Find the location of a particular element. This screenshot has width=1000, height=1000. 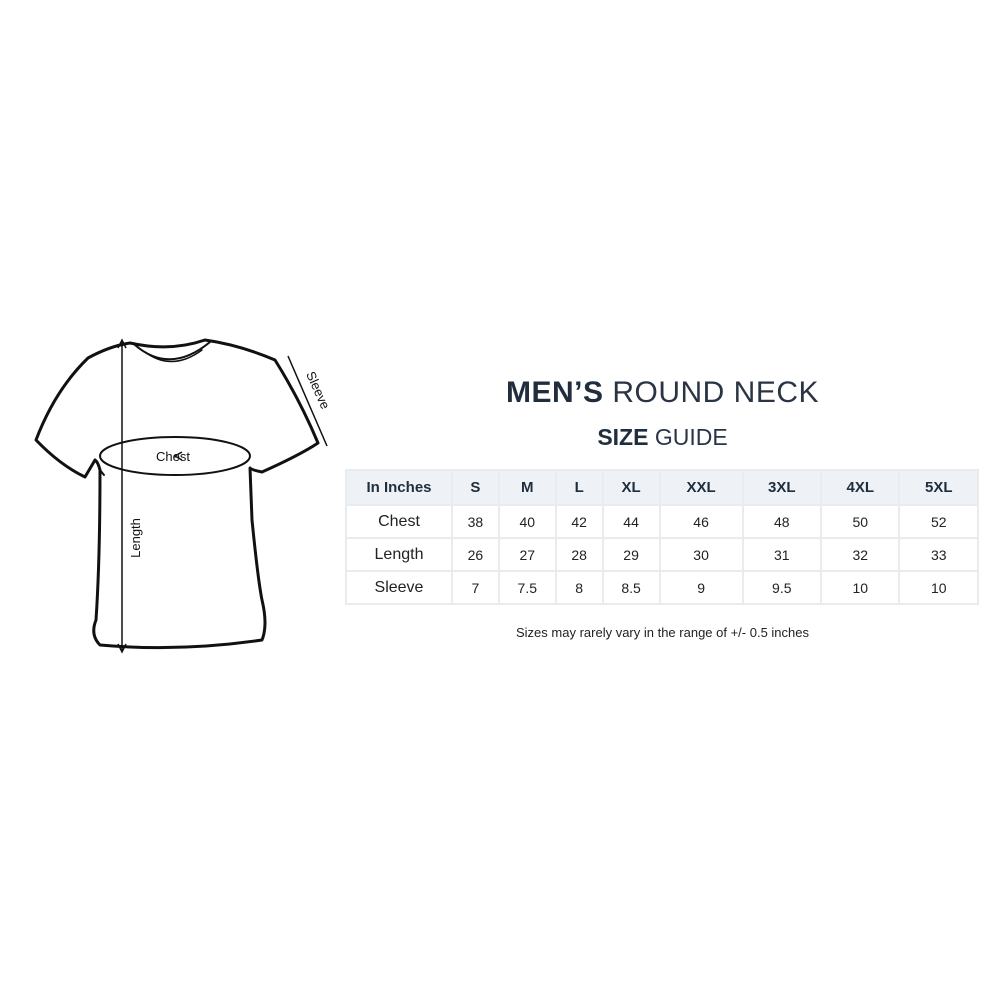

table-cell: 50 is located at coordinates (860, 521).